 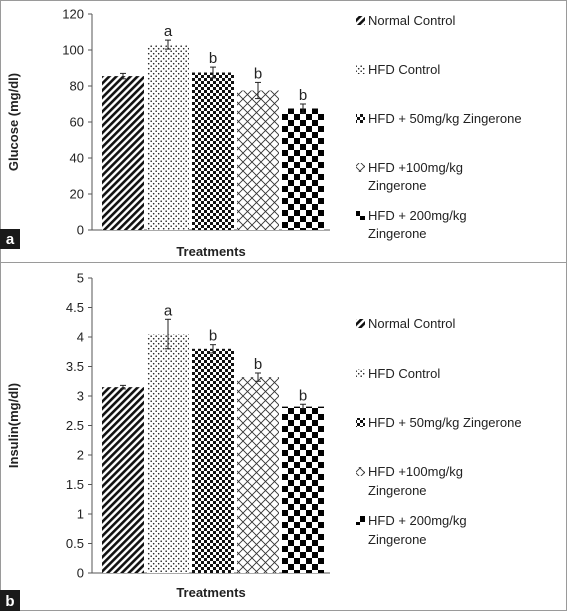 I want to click on y-tick-label: 2, so click(x=80, y=455).